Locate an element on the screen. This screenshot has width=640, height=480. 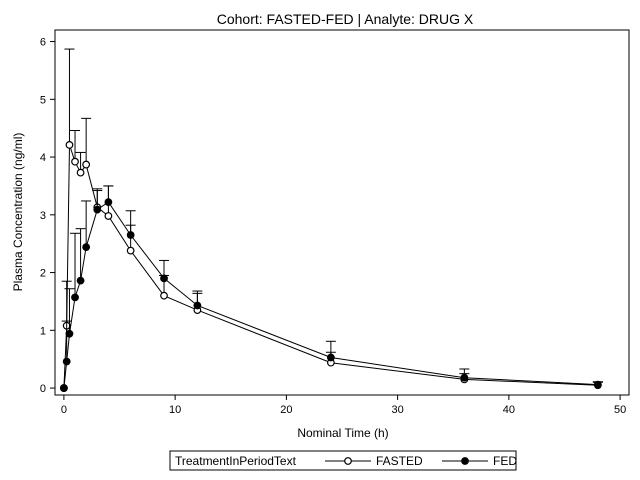
y-tick-label: 3 is located at coordinates (43, 216).